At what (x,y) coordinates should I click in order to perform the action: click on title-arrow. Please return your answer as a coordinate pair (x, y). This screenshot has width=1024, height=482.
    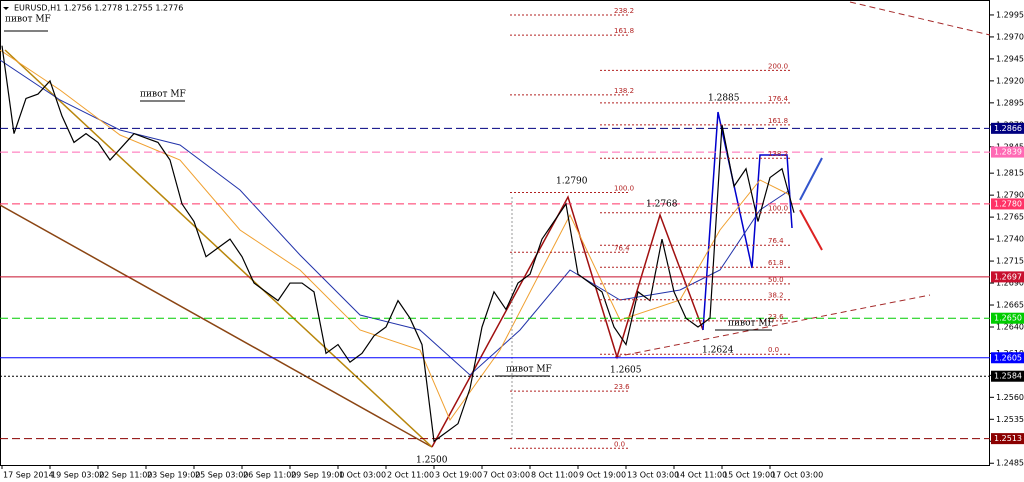
    Looking at the image, I should click on (6, 8).